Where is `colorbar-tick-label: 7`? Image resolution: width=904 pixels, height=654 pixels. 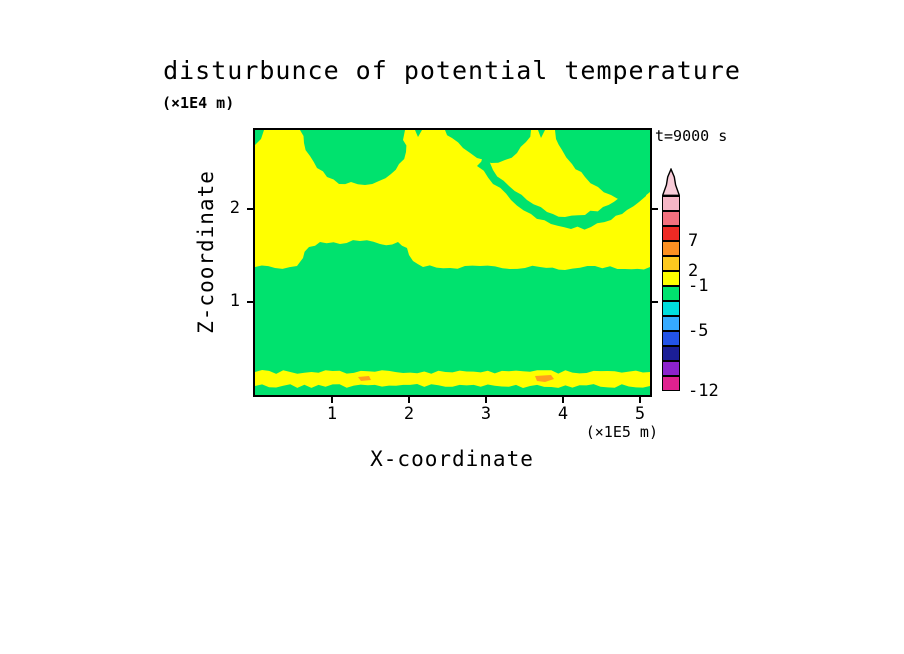
colorbar-tick-label: 7 is located at coordinates (693, 241).